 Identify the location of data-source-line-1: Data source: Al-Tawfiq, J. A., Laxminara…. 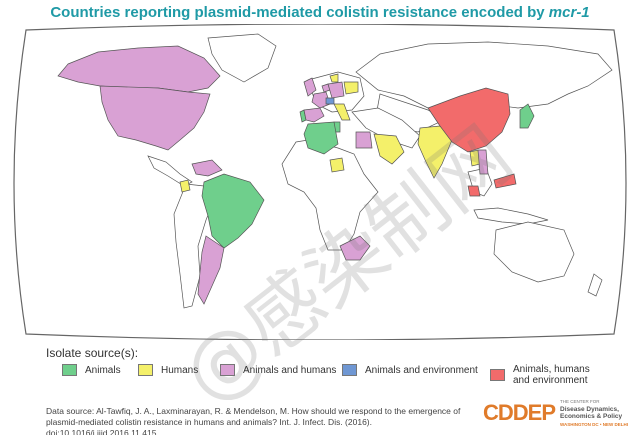
(253, 411).